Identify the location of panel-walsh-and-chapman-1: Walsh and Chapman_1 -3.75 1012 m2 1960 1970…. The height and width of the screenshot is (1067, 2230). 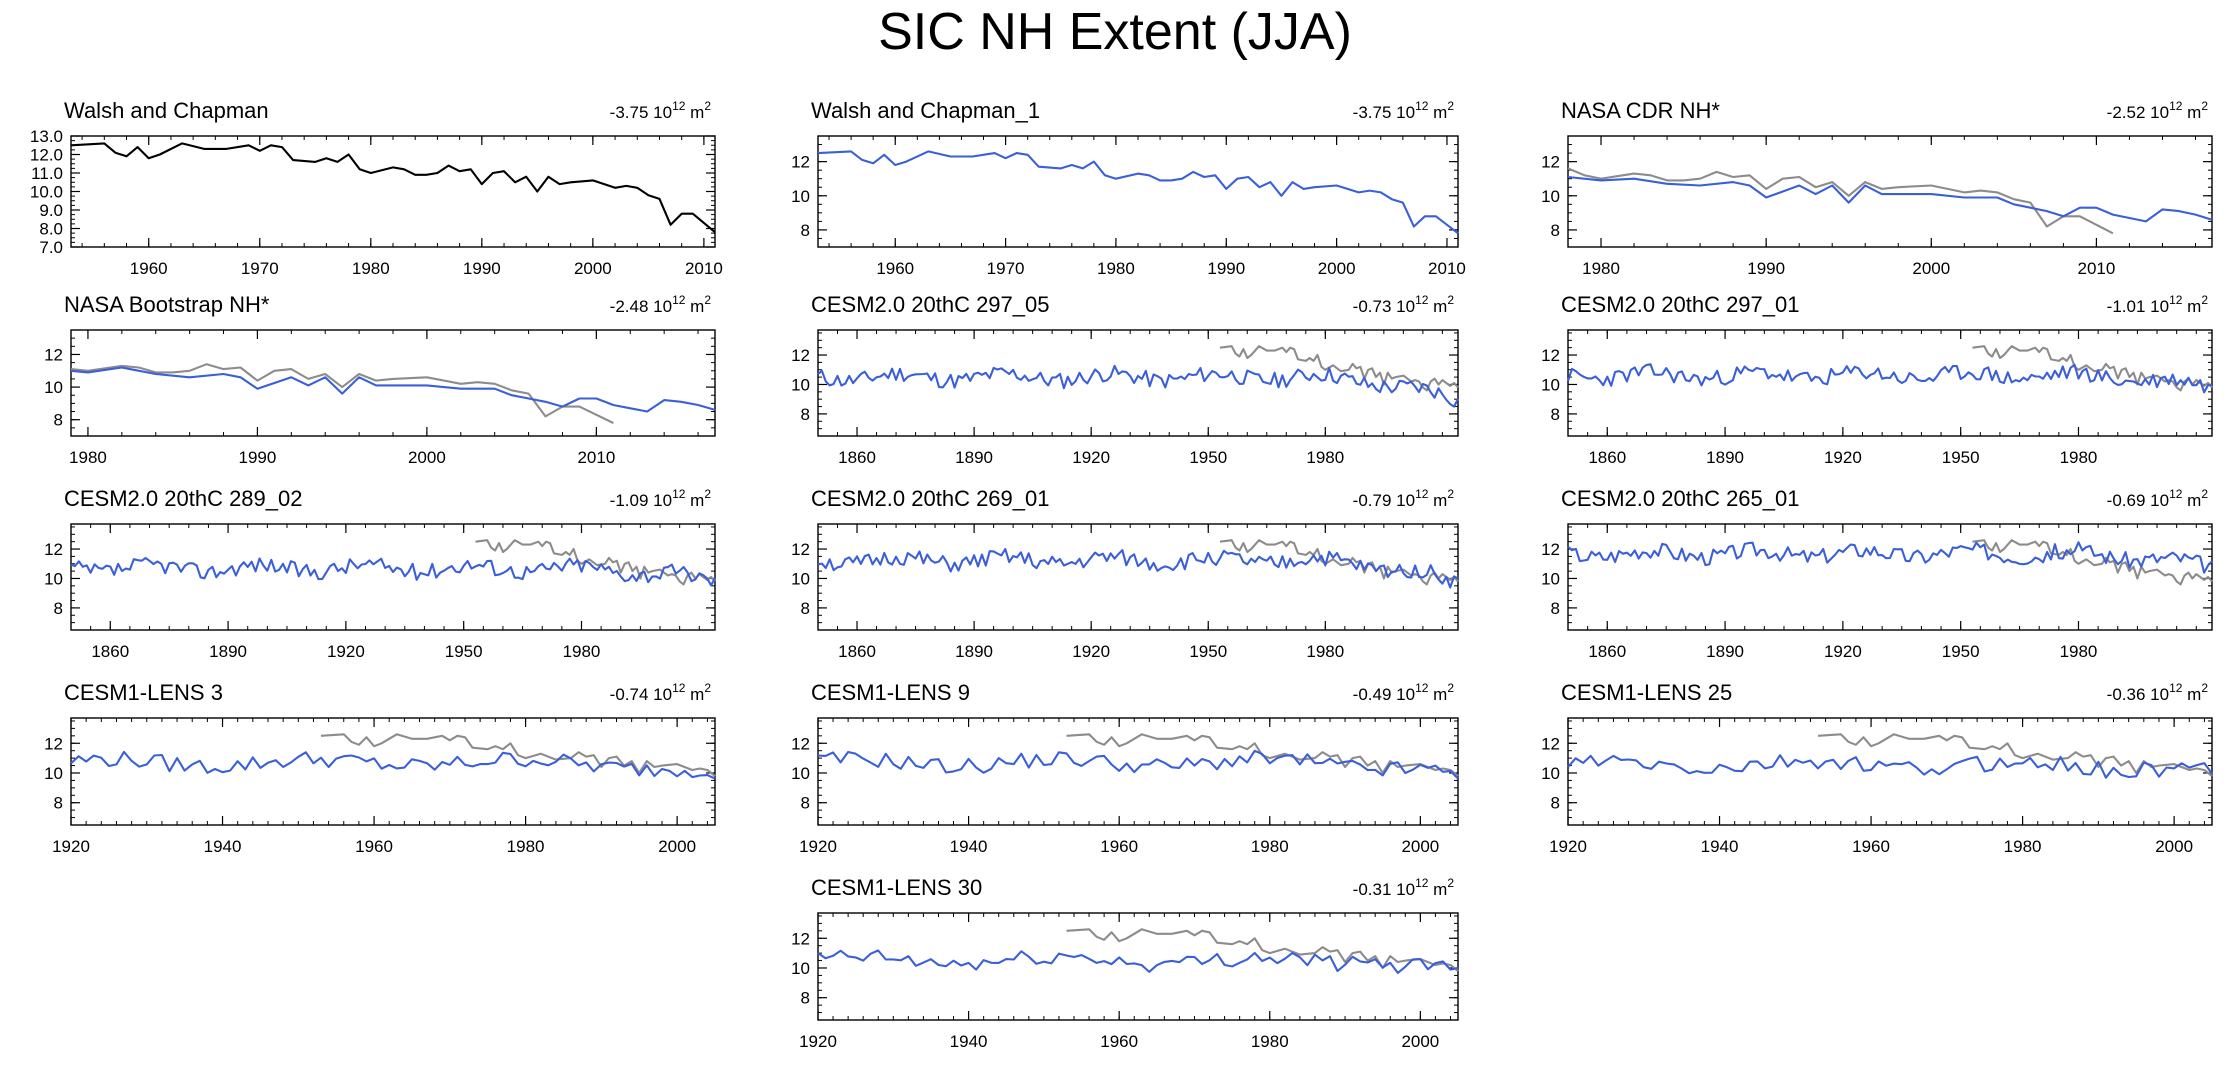
(1128, 188).